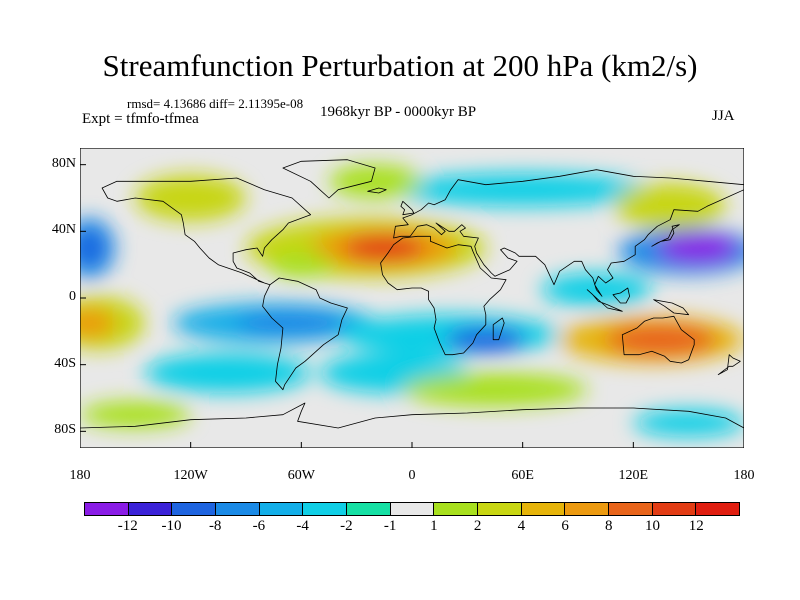 Image resolution: width=800 pixels, height=600 pixels. I want to click on lat-tick-label: 80N, so click(63, 163).